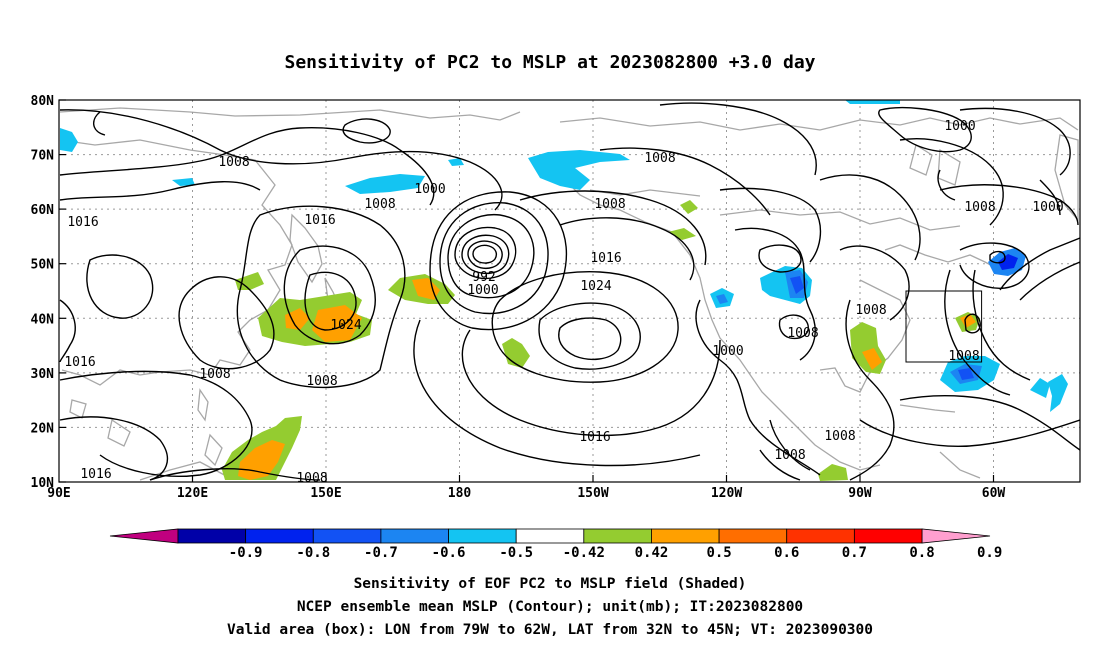 The height and width of the screenshot is (650, 1100). What do you see at coordinates (192, 493) in the screenshot?
I see `x-tick-label: 120E` at bounding box center [192, 493].